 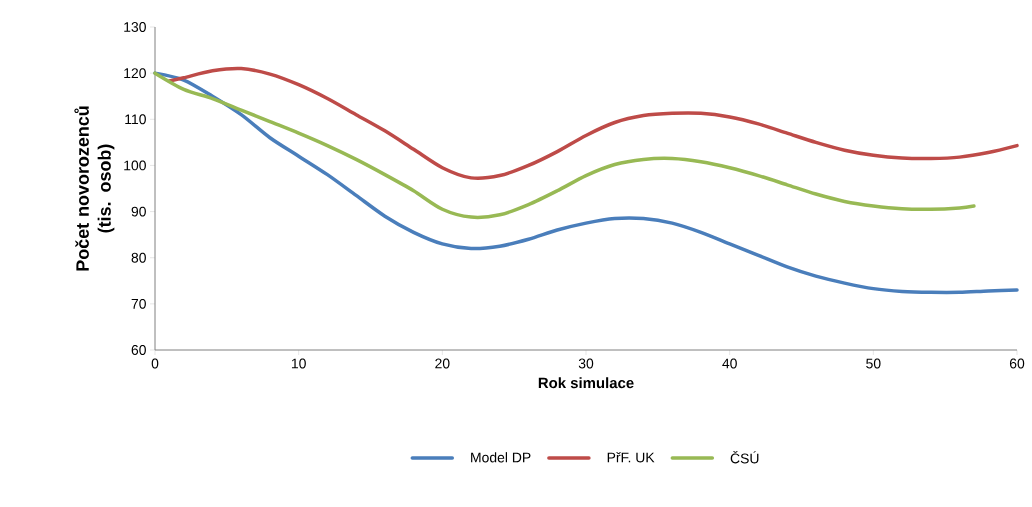 I want to click on y-tick-label: 130, so click(x=135, y=27).